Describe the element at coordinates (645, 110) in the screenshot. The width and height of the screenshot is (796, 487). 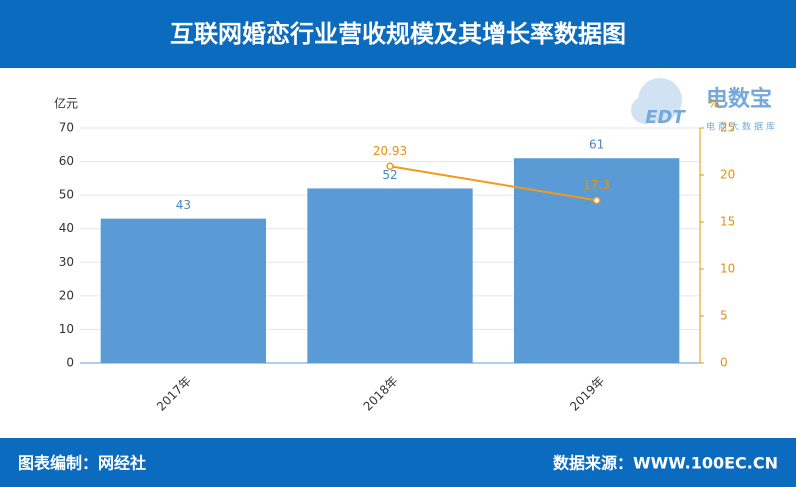
I see `logo-cloud` at that location.